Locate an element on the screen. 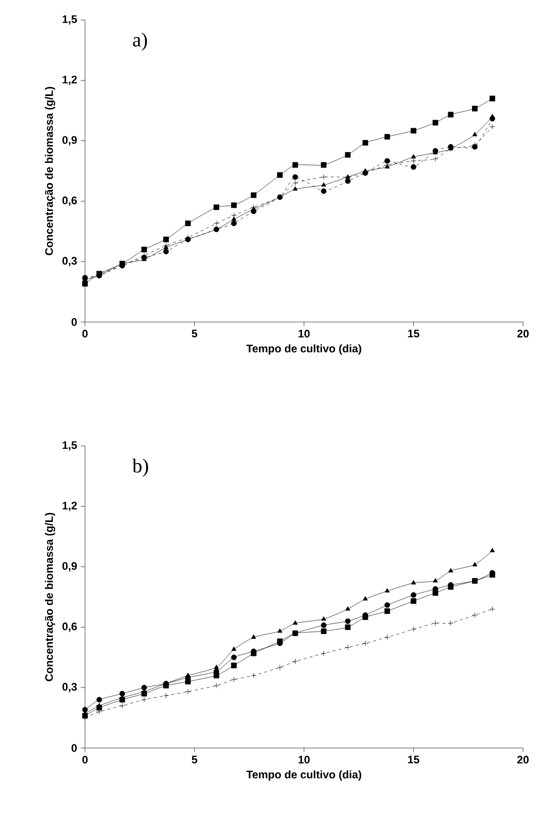 The height and width of the screenshot is (824, 540). annotation: b) is located at coordinates (140, 467).